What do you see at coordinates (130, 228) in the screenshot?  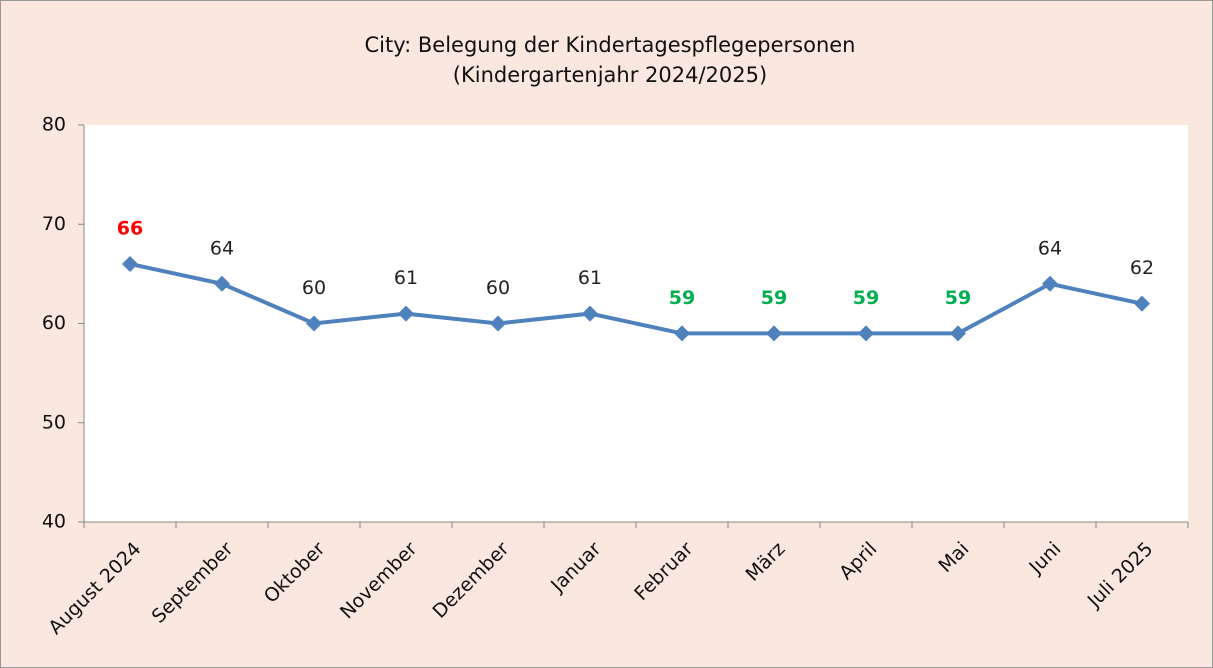 I see `data-label: 66` at bounding box center [130, 228].